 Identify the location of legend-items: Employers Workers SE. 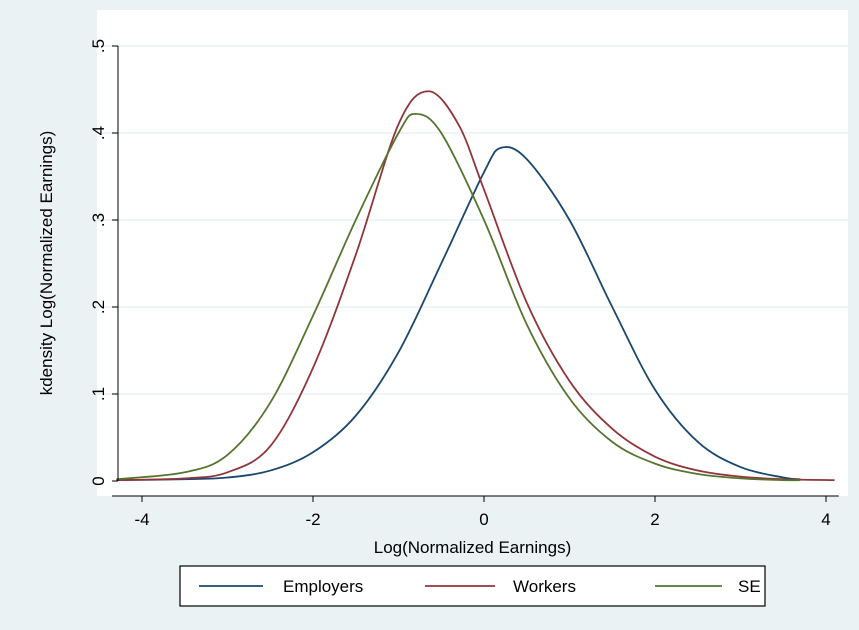
(480, 586).